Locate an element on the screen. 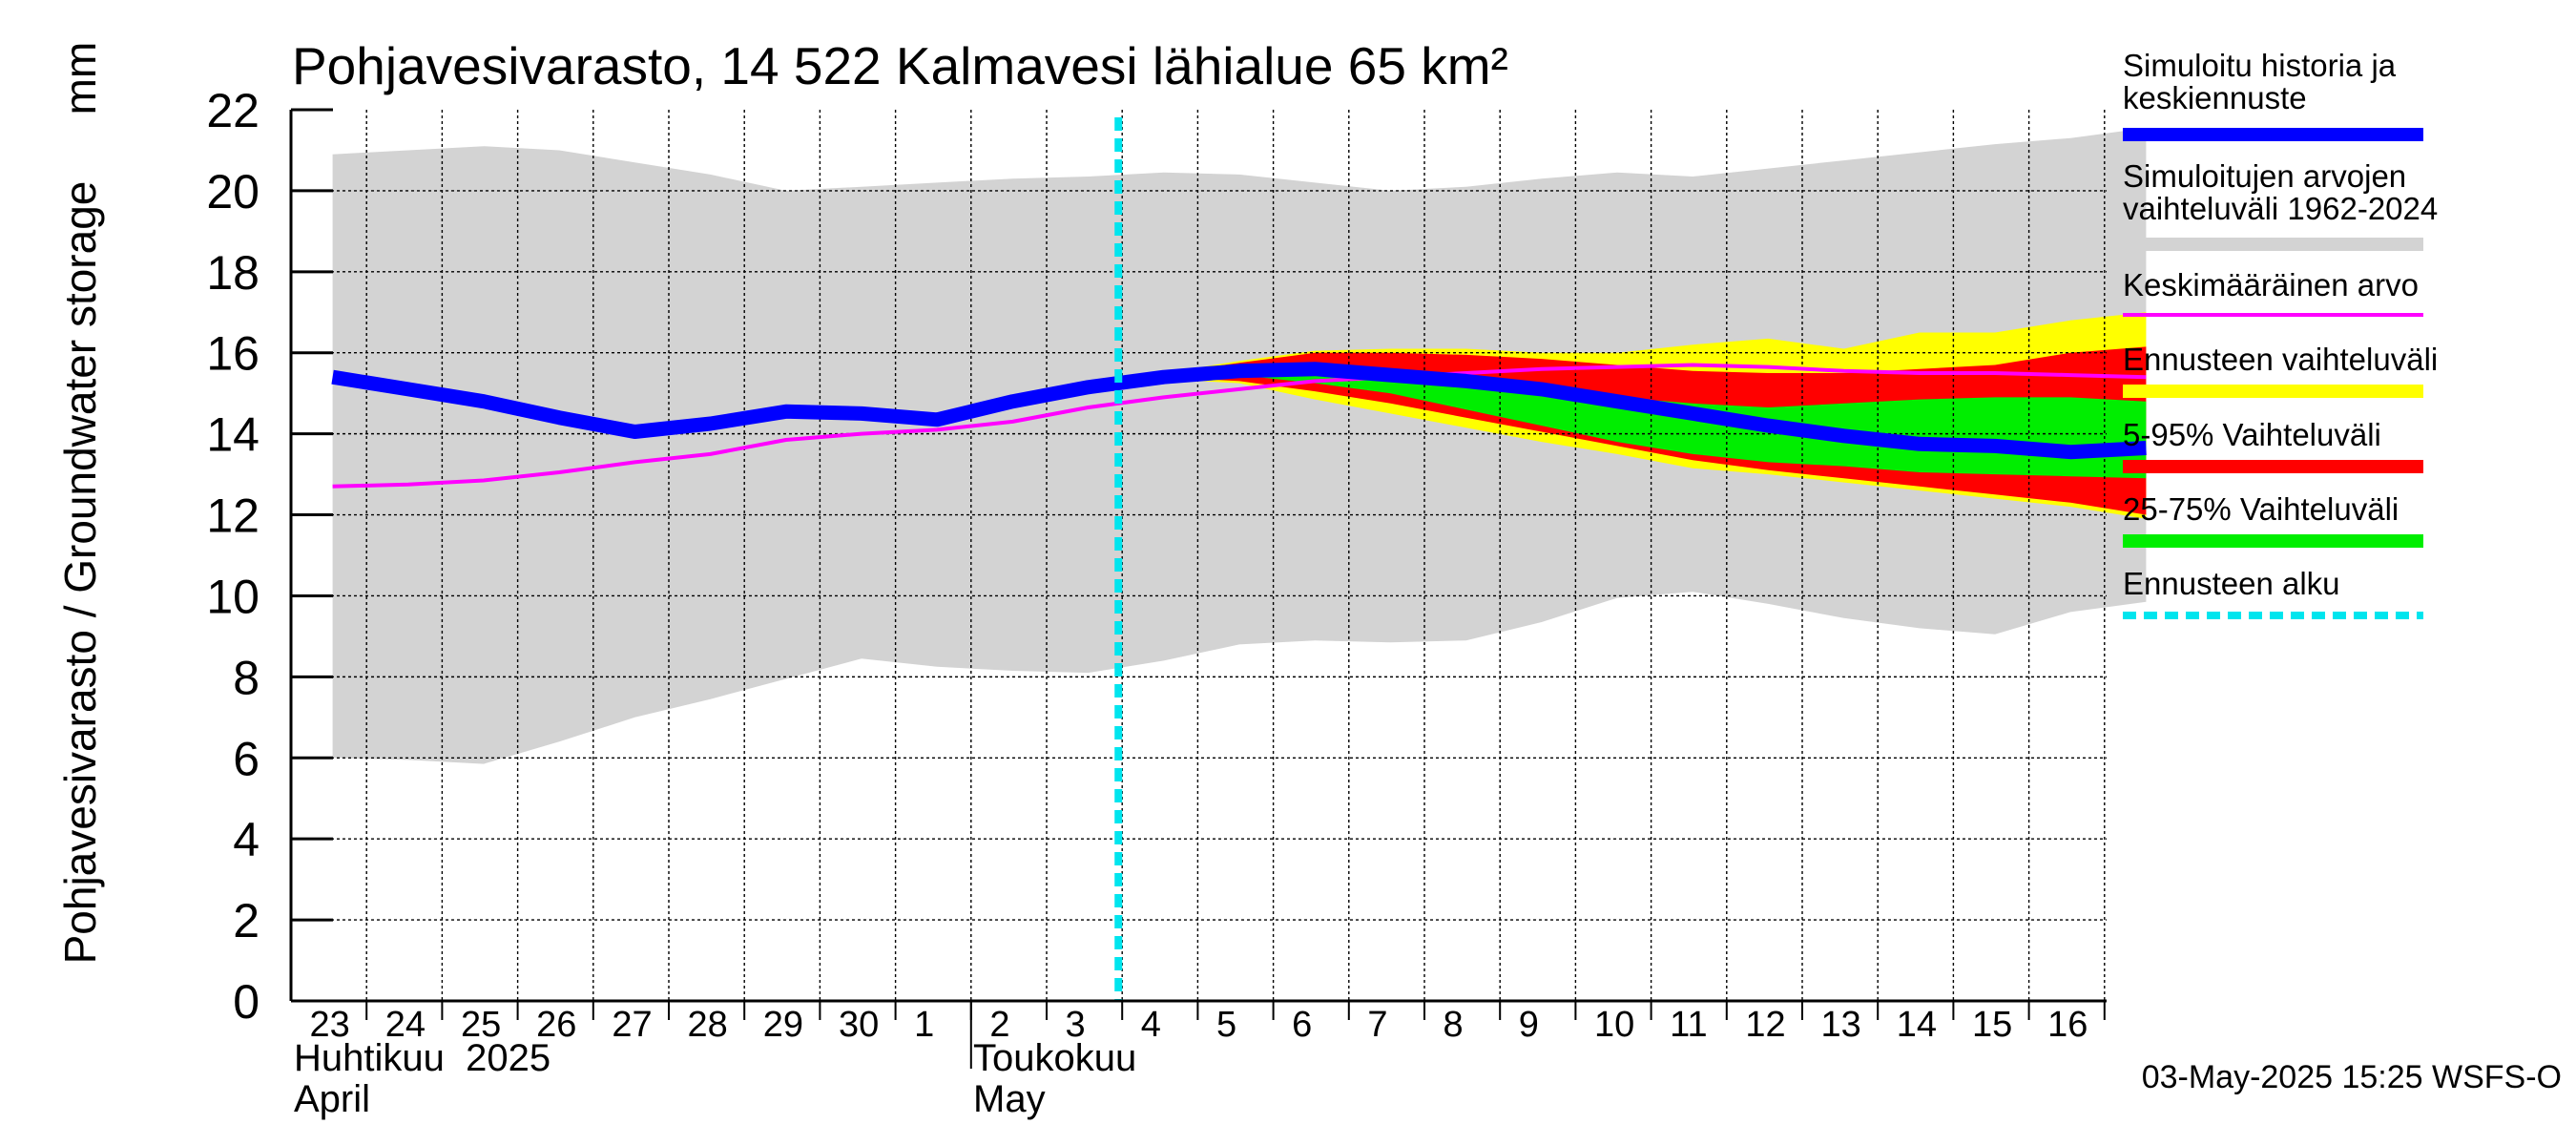 This screenshot has width=2576, height=1145. y-tick-label: 4 is located at coordinates (246, 840).